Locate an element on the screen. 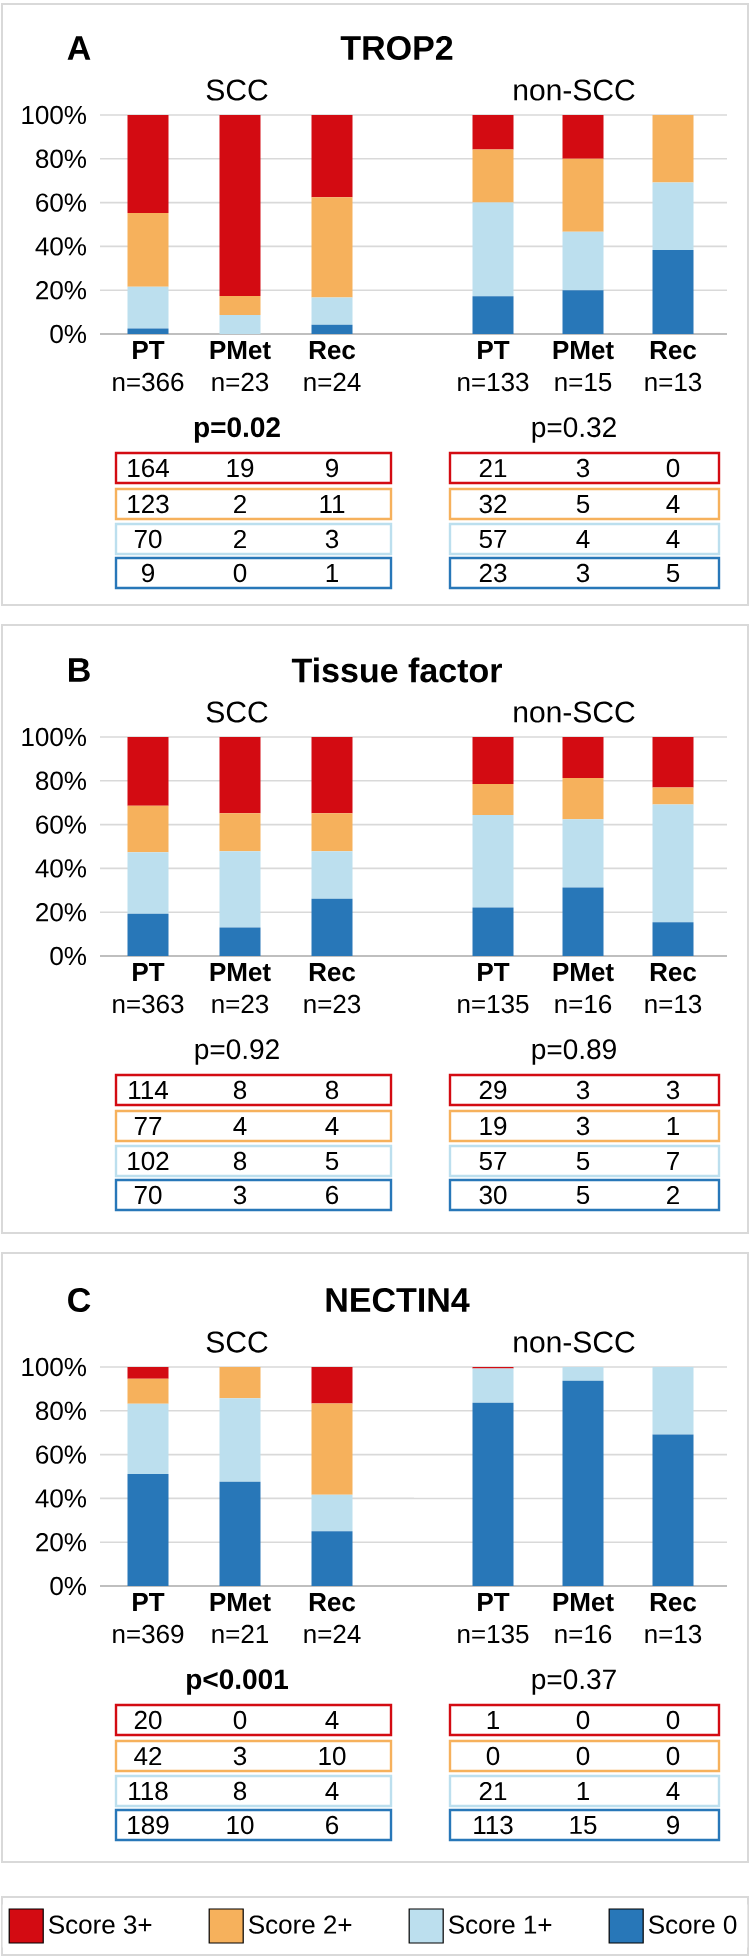 The height and width of the screenshot is (1959, 750). text: 77 is located at coordinates (148, 1126).